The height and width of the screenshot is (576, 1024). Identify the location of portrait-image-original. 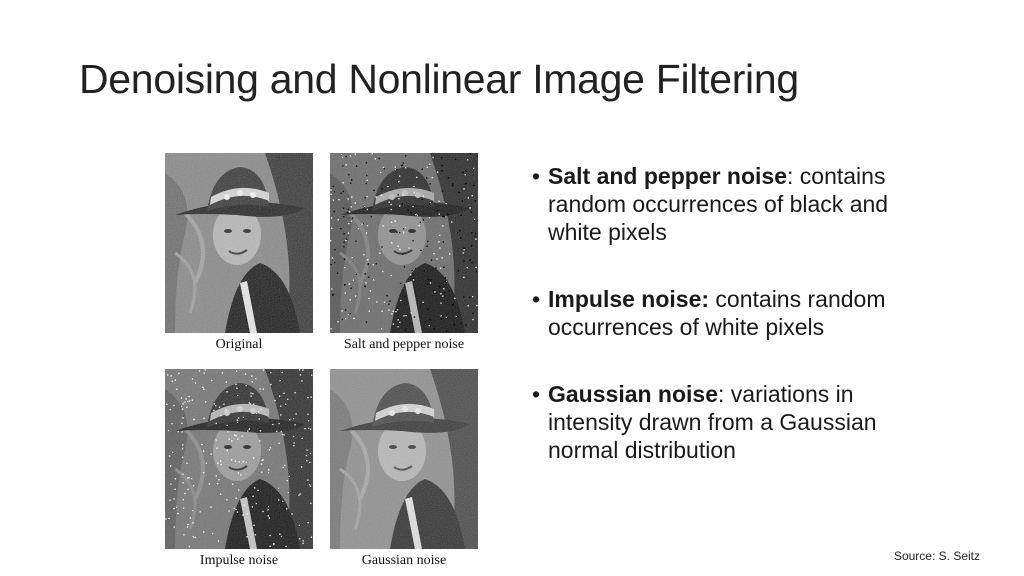
(239, 243).